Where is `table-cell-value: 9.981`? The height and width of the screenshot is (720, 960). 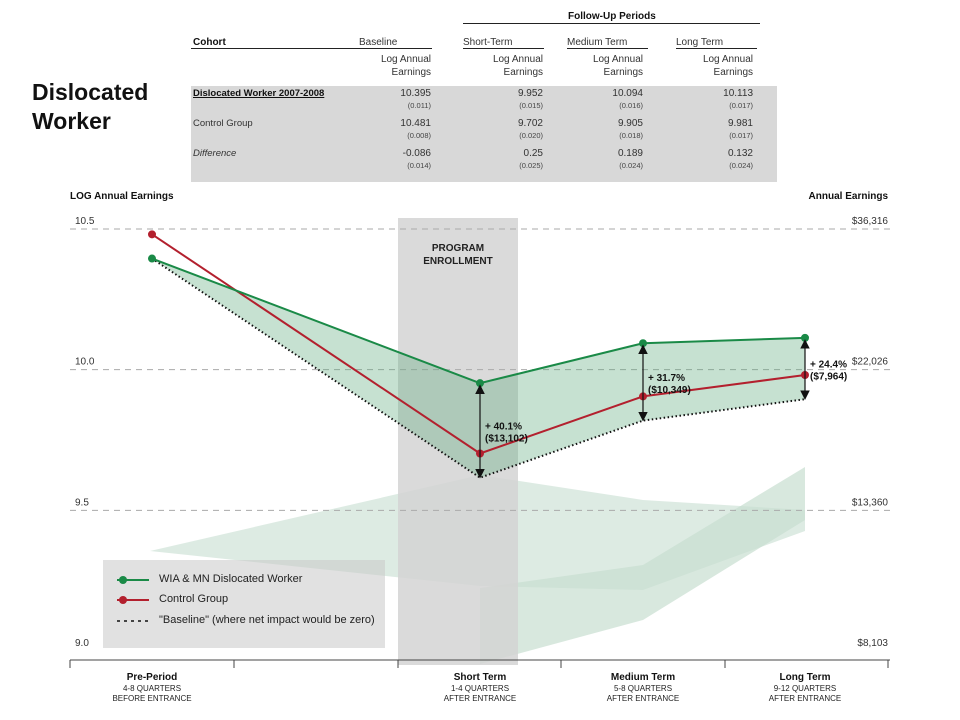 table-cell-value: 9.981 is located at coordinates (740, 123).